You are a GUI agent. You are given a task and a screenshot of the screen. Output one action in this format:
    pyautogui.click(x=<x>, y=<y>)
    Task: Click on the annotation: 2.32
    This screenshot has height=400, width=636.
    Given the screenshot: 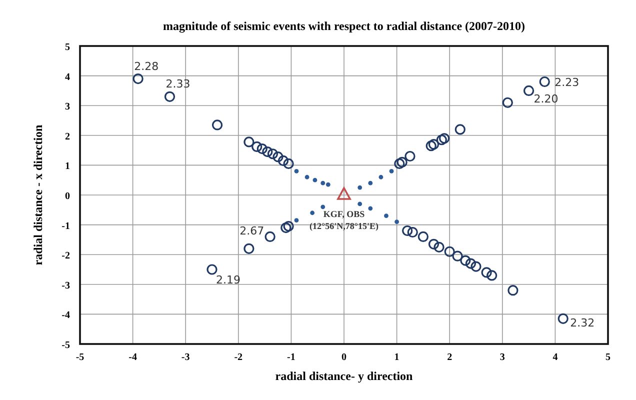 What is the action you would take?
    pyautogui.click(x=582, y=323)
    